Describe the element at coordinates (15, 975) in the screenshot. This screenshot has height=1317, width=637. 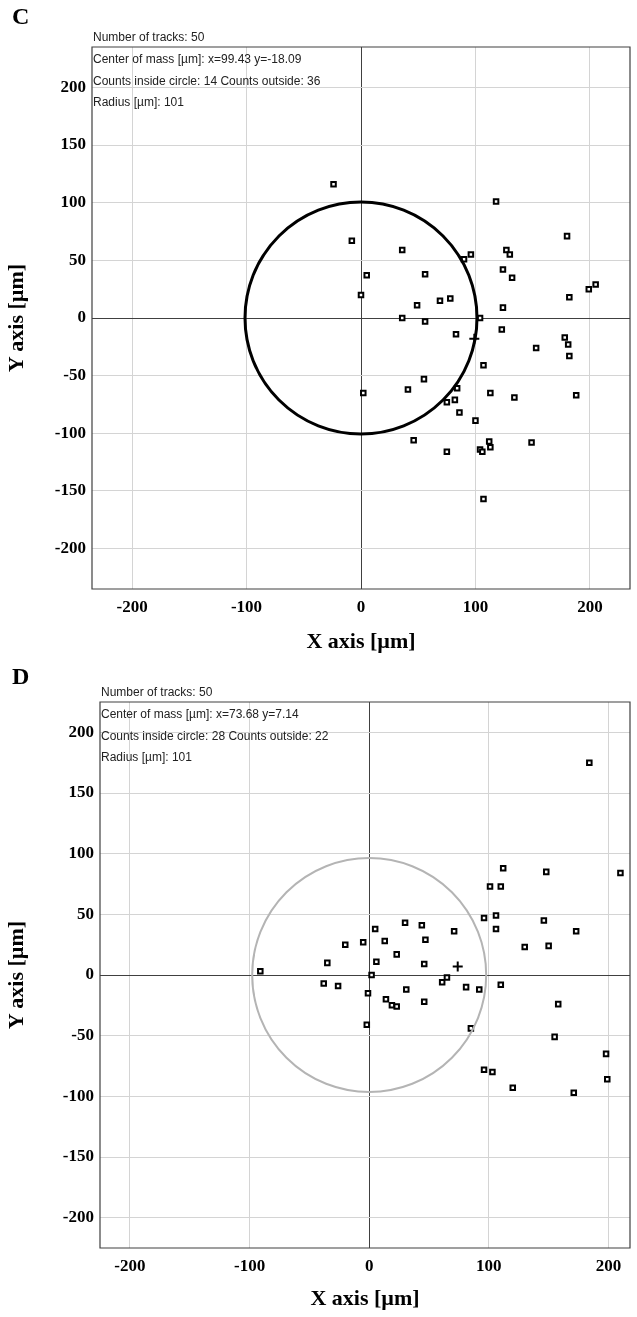
I see `y-axis-title: Y axis [µm]` at that location.